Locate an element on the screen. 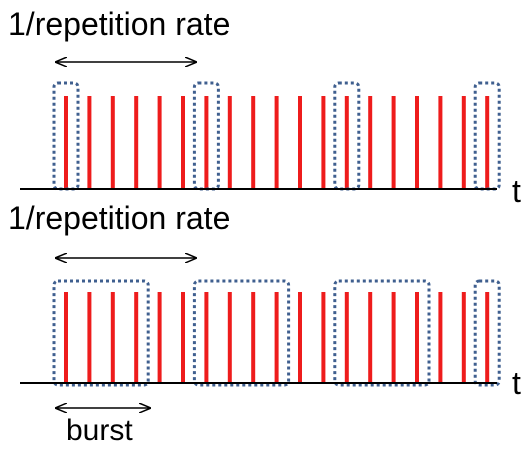  bottom-period-label: 1/repetition rate is located at coordinates (119, 218).